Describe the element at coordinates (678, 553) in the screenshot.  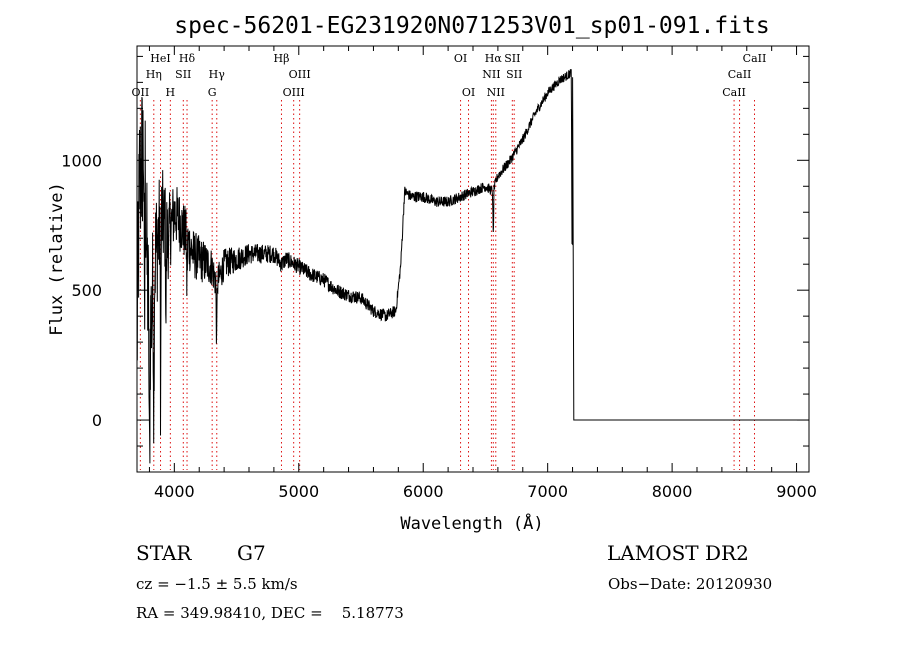
I see `survey-name: LAMOST DR2` at that location.